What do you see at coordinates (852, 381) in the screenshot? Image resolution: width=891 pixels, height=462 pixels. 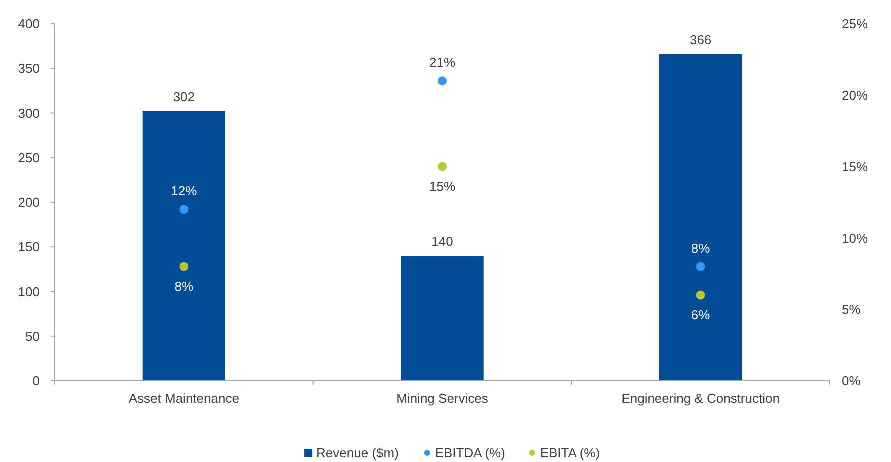 I see `y2-tick-label: 0%` at bounding box center [852, 381].